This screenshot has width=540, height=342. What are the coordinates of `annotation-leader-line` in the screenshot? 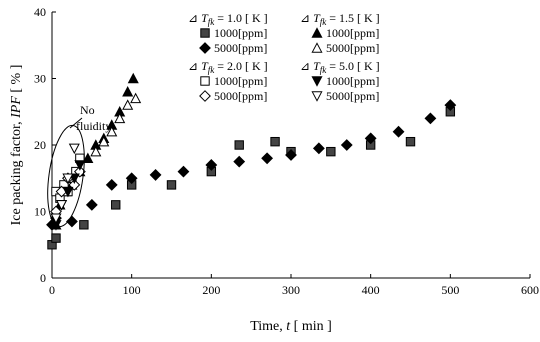 It's located at (76, 123).